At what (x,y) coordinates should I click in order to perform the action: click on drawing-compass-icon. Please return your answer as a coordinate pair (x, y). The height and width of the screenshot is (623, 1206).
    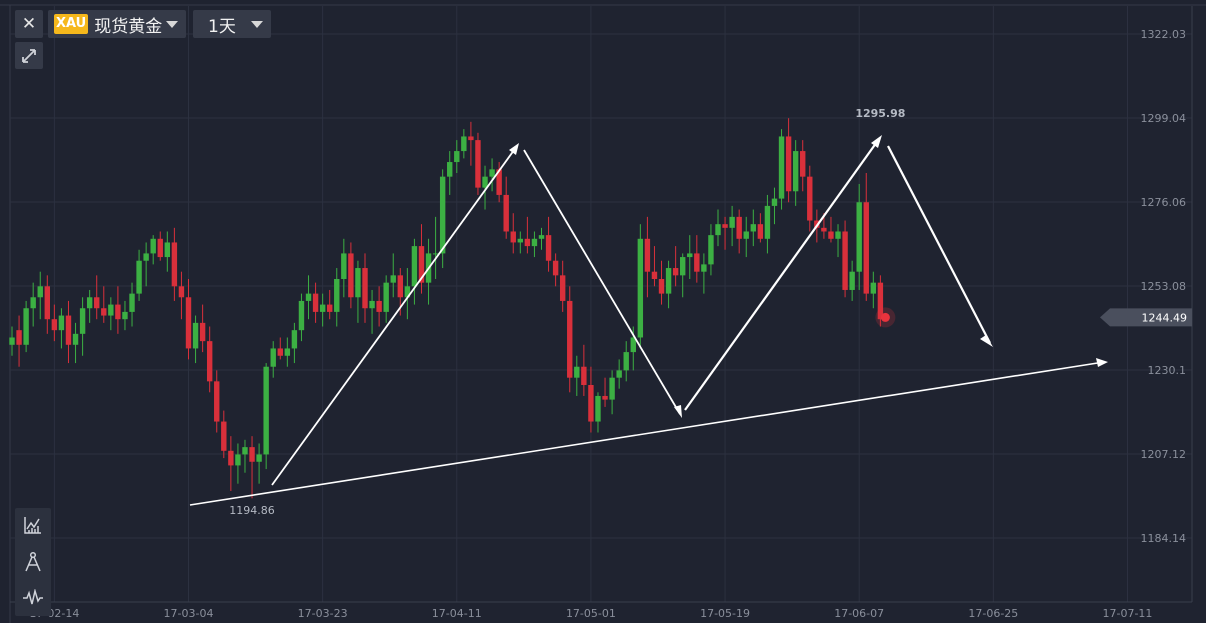
    Looking at the image, I should click on (33, 561).